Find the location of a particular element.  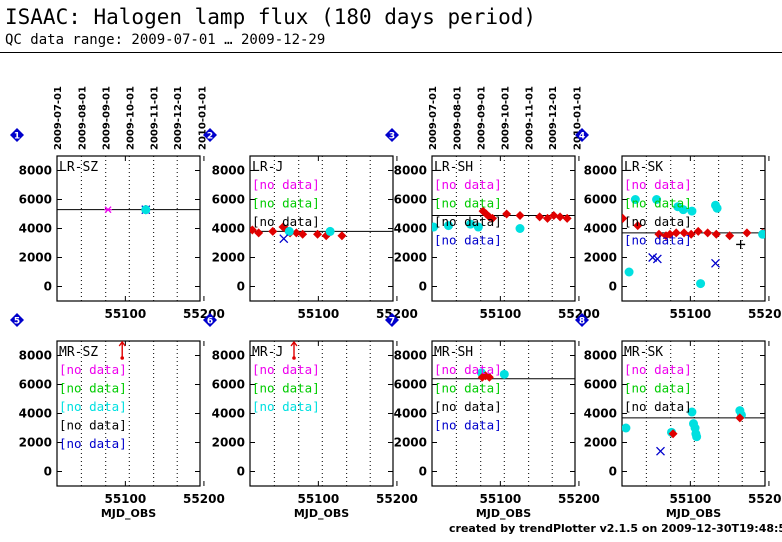

date-tick-label: 2009-12-01 is located at coordinates (553, 118).